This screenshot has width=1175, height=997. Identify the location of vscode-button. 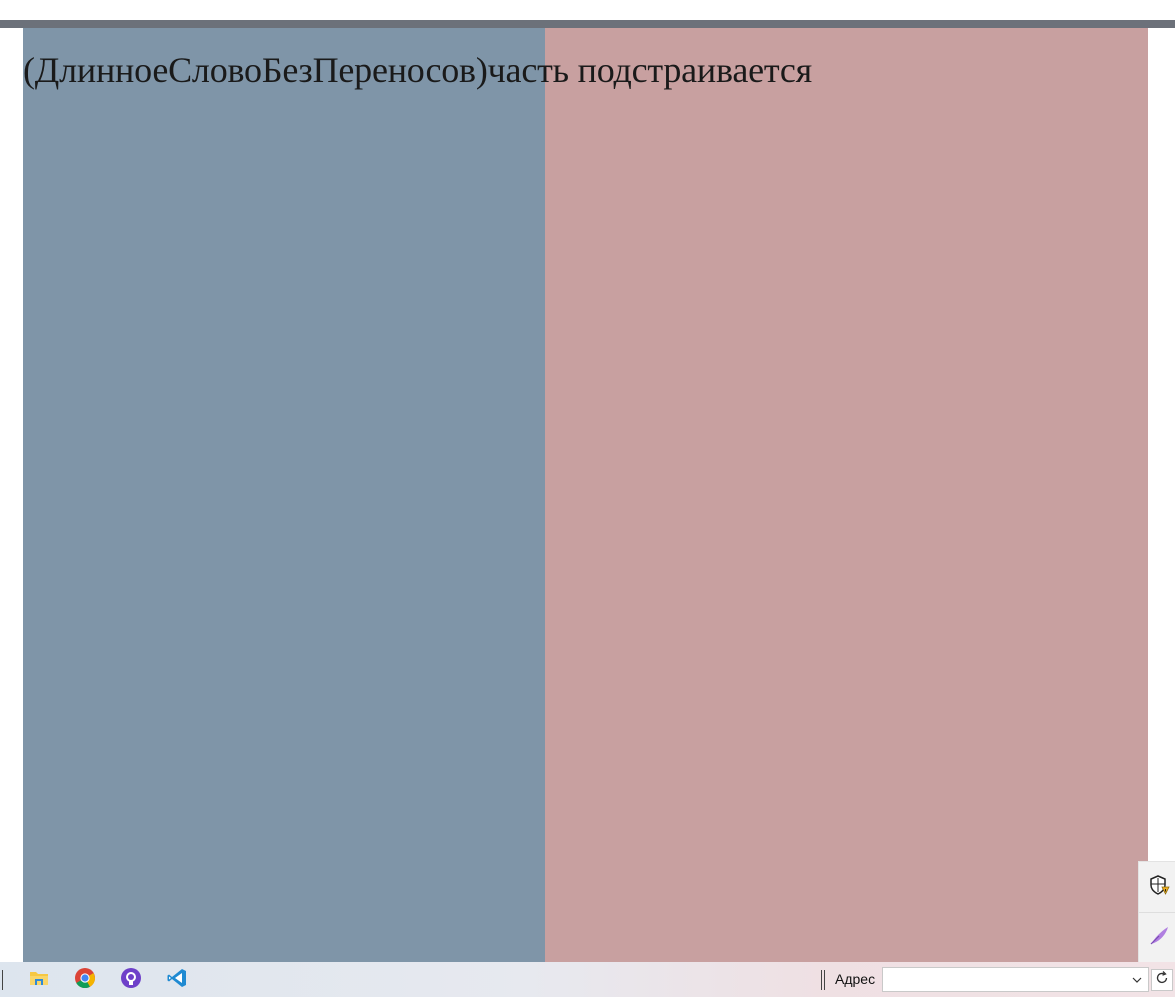
(177, 980).